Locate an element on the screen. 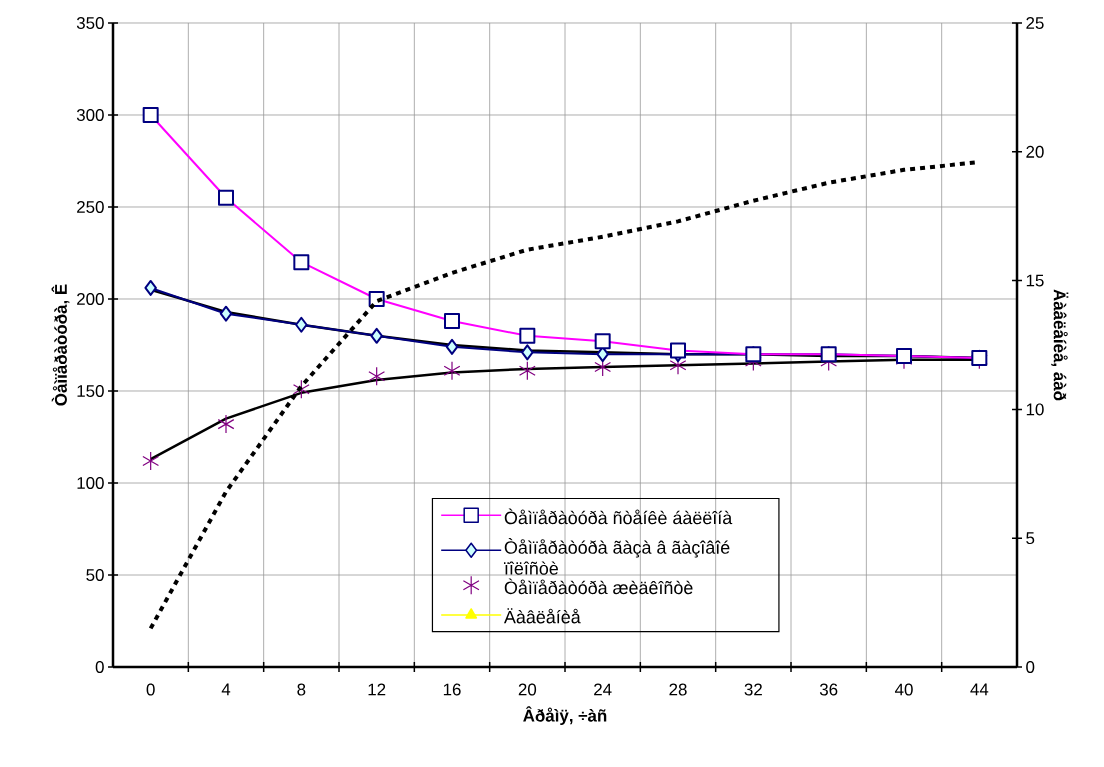 The width and height of the screenshot is (1104, 767). x-tick-label: 0 is located at coordinates (150, 689).